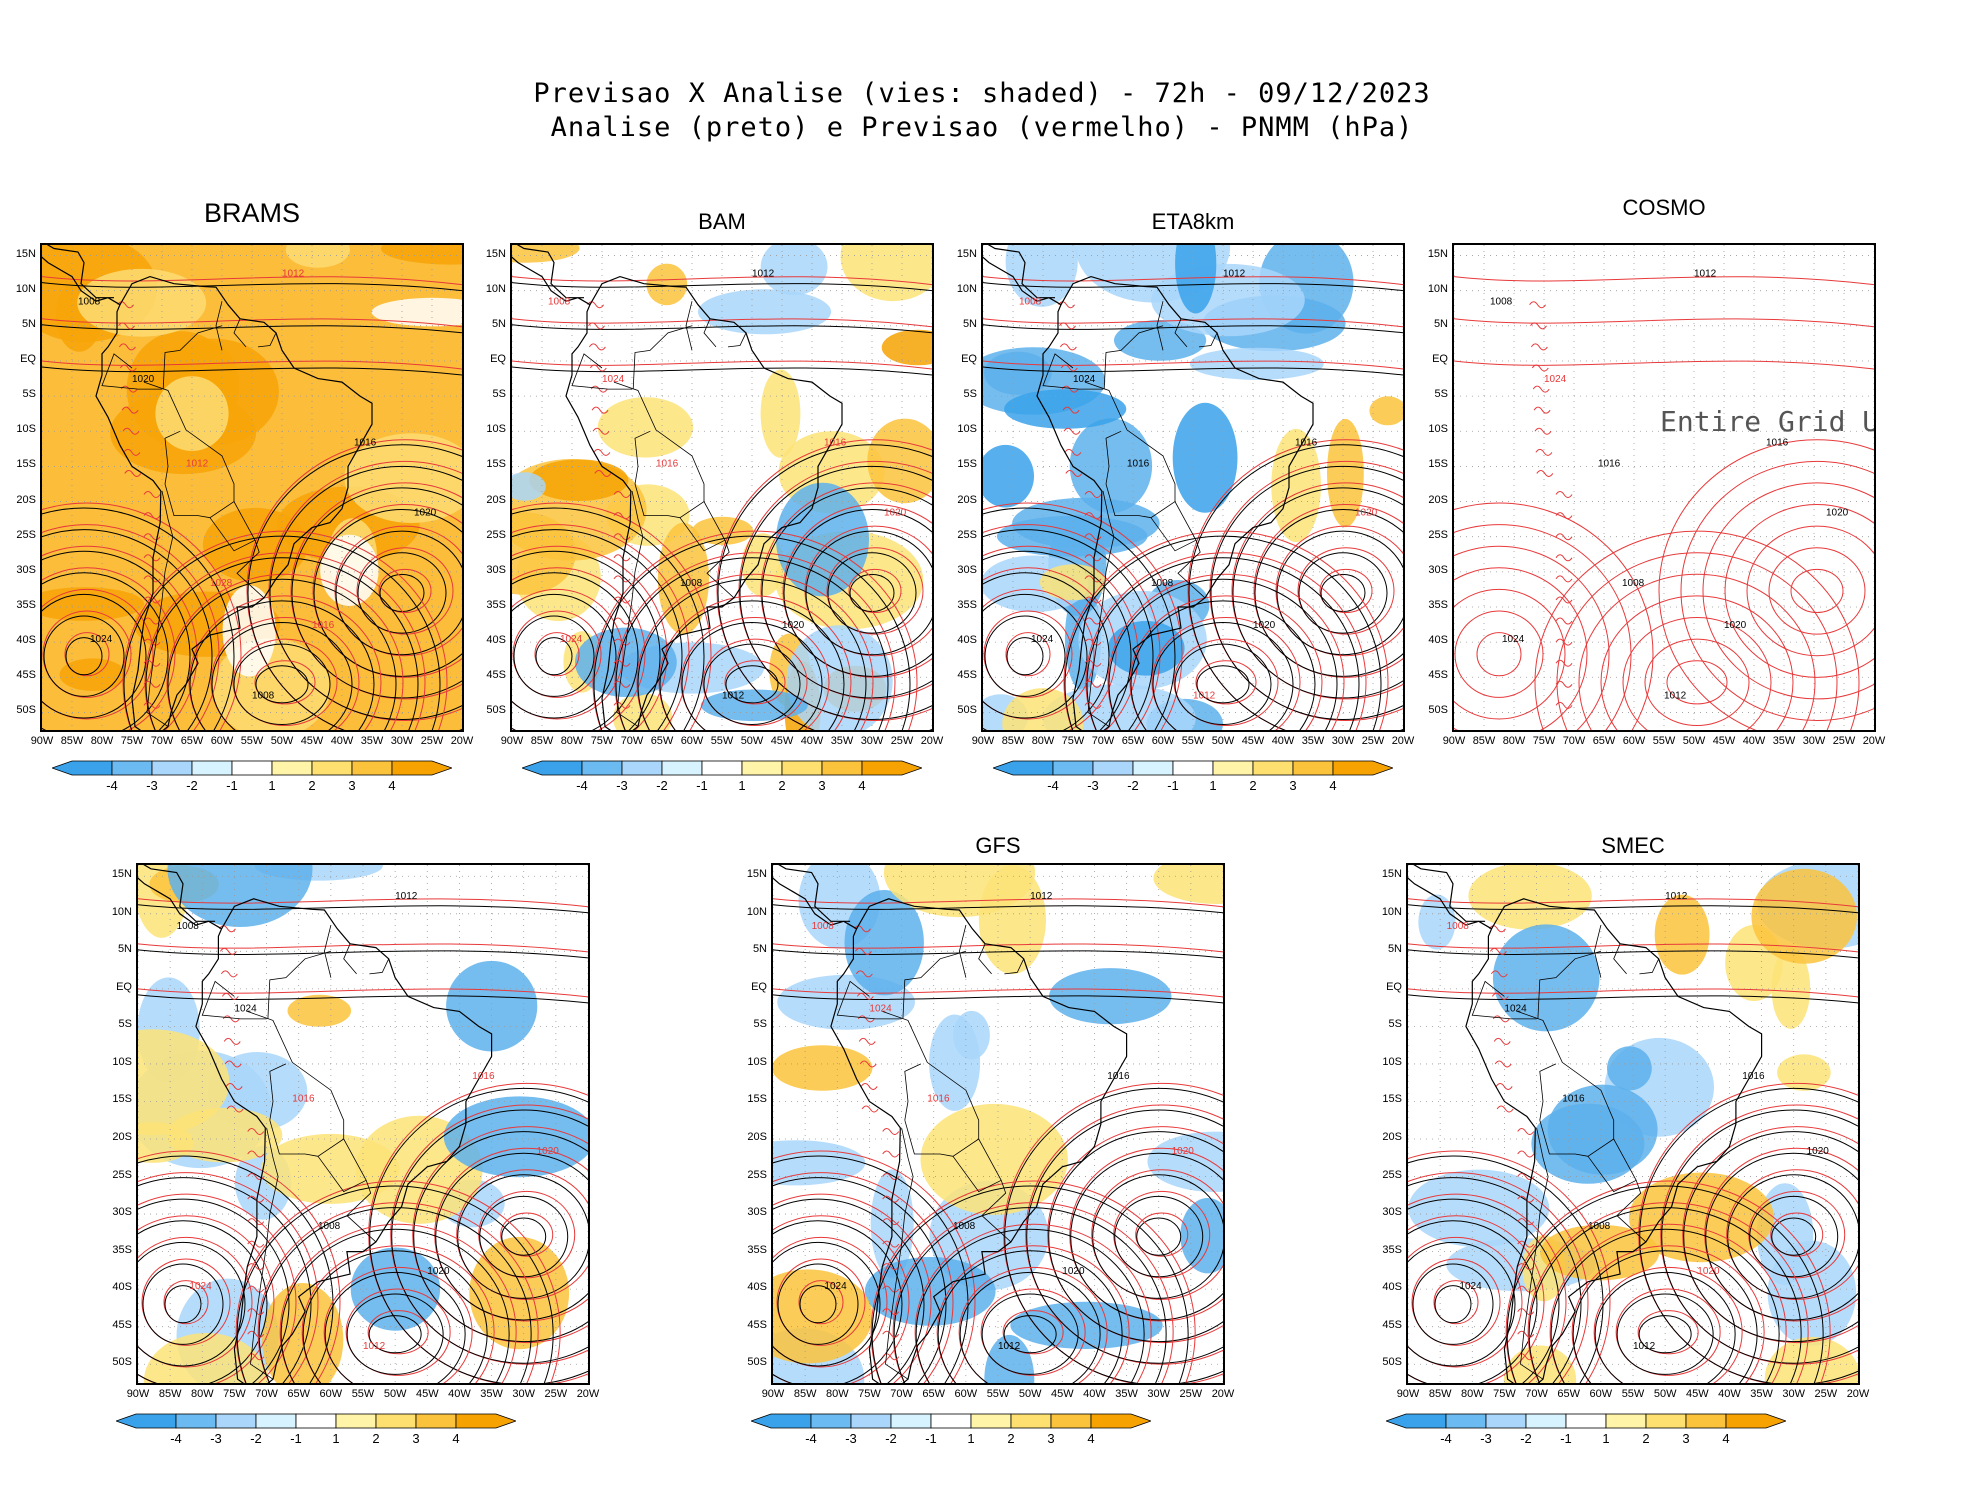 This screenshot has height=1495, width=1964. I want to click on isobar-label: 1012, so click(374, 1346).